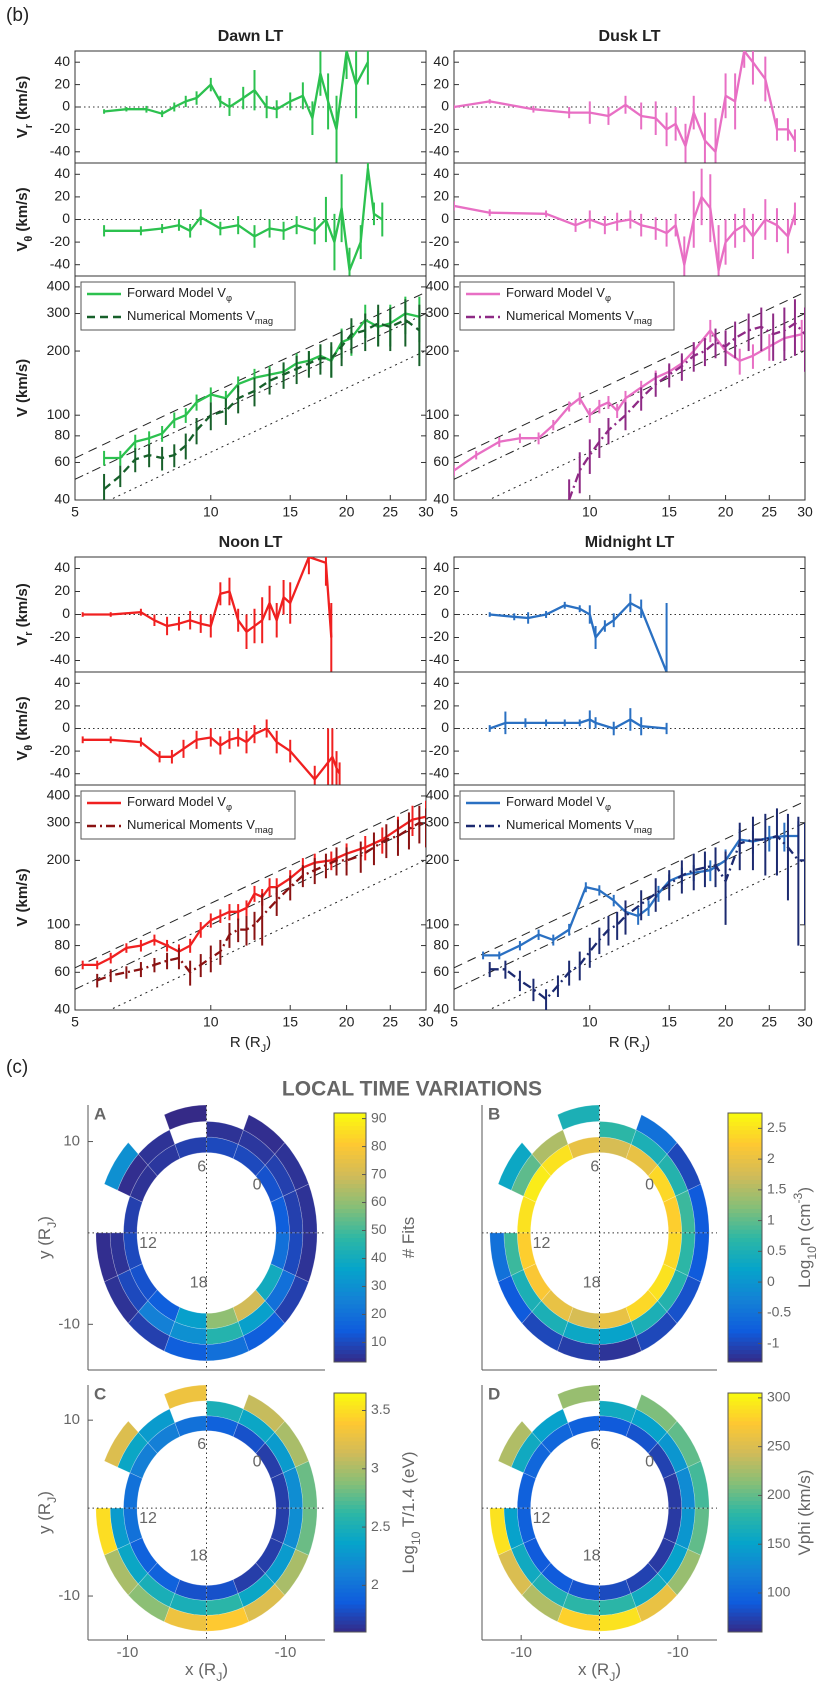 This screenshot has width=824, height=1681. What do you see at coordinates (379, 1229) in the screenshot?
I see `colorbar-tick-label: 50` at bounding box center [379, 1229].